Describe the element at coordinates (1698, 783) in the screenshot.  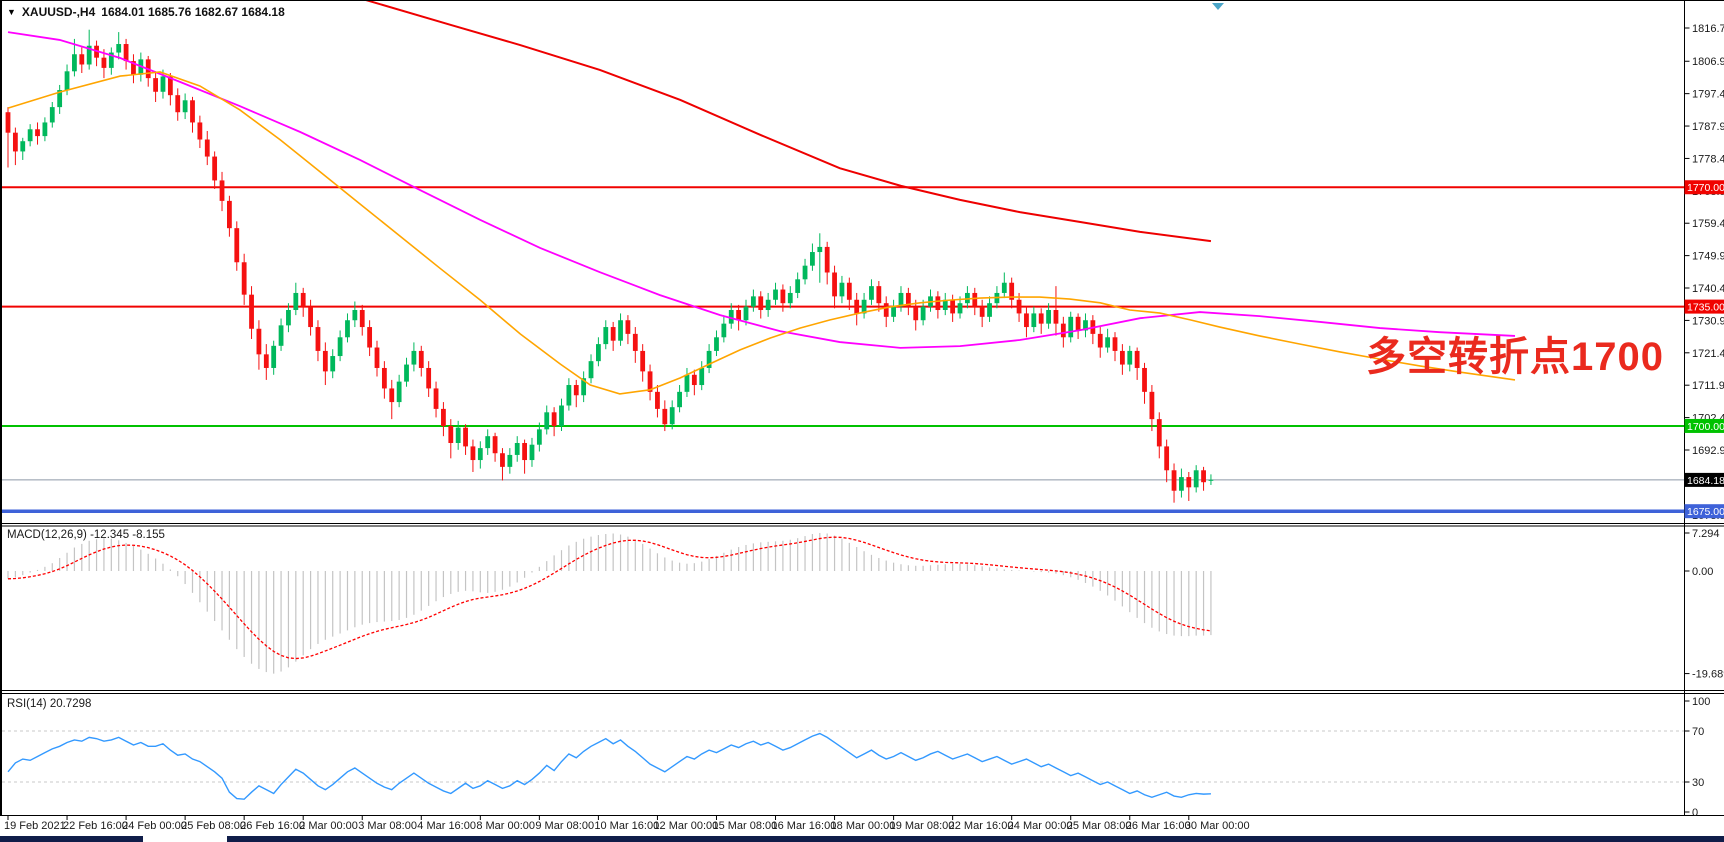
I see `rsi-scale-label: 30` at that location.